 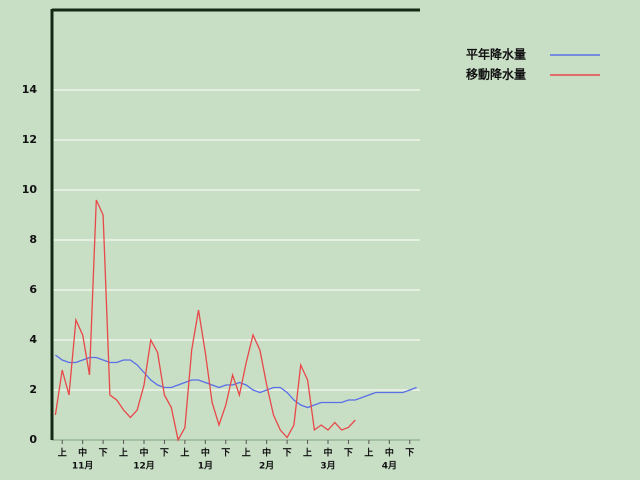 I want to click on month-label: 4月, so click(x=389, y=466).